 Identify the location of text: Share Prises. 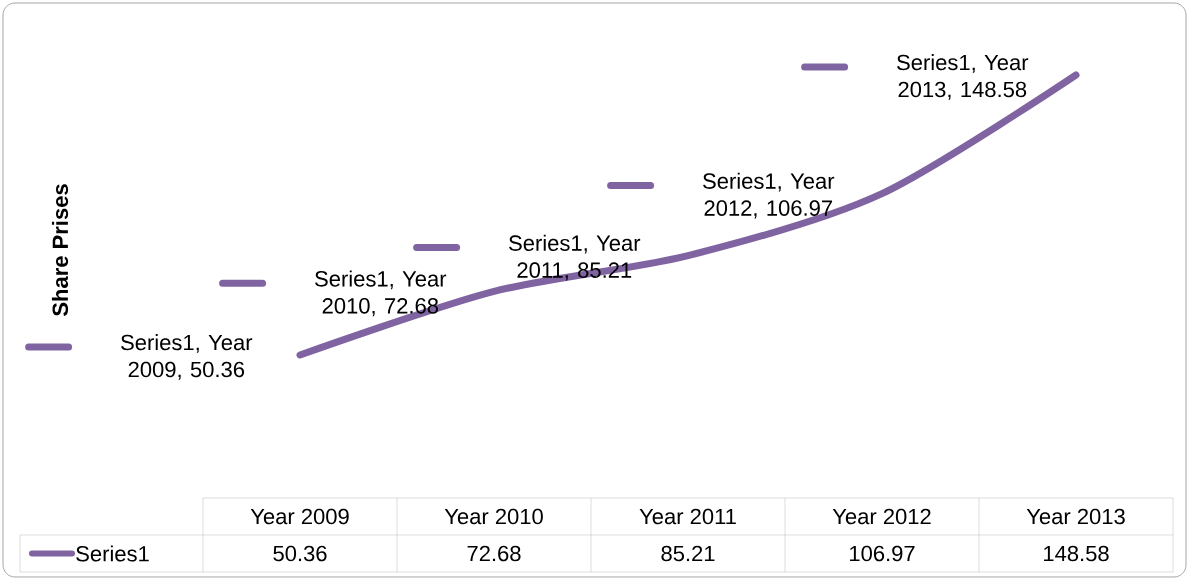
(60, 250).